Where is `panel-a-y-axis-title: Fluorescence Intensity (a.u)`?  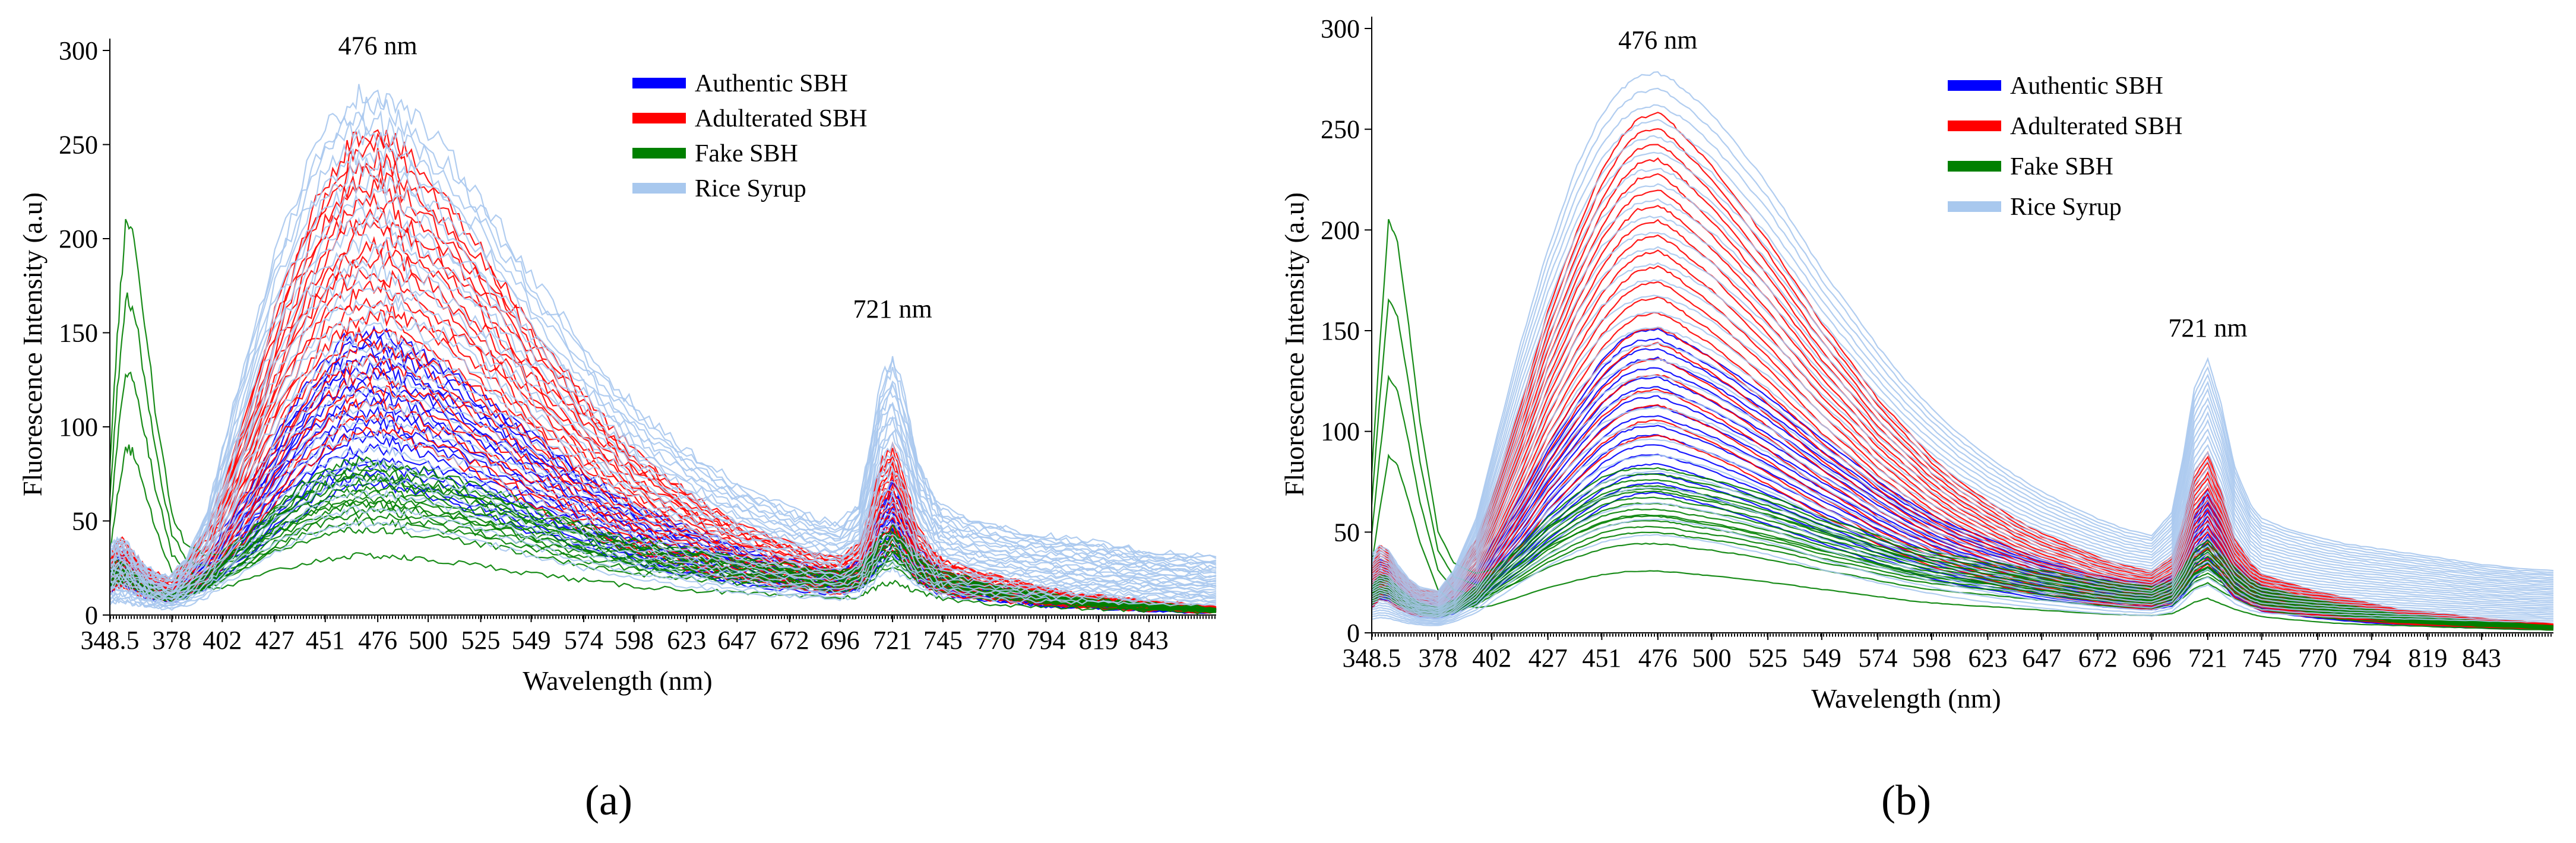 panel-a-y-axis-title: Fluorescence Intensity (a.u) is located at coordinates (32, 344).